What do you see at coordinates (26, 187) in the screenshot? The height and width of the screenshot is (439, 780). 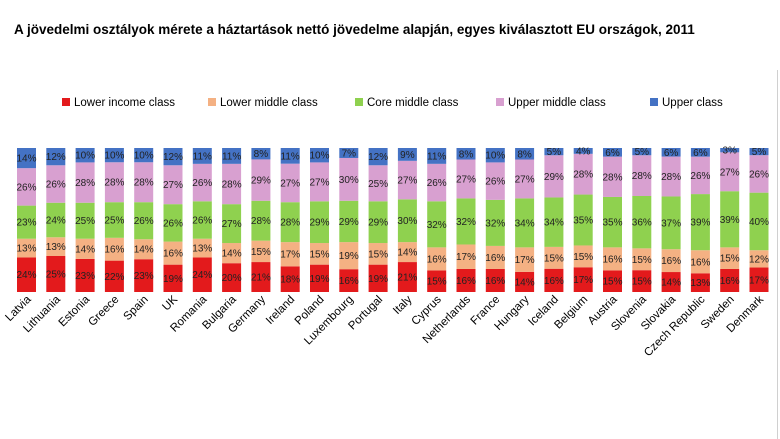 I see `bar-upper-middle-class-latvia` at bounding box center [26, 187].